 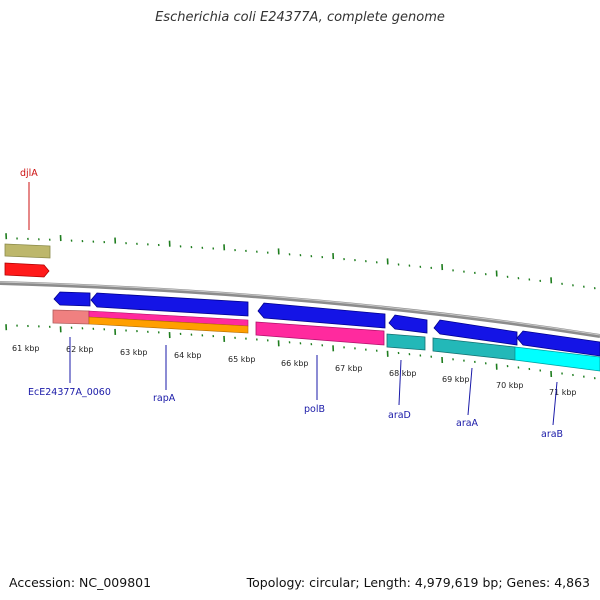 I want to click on leader-line-araA, so click(x=470, y=391).